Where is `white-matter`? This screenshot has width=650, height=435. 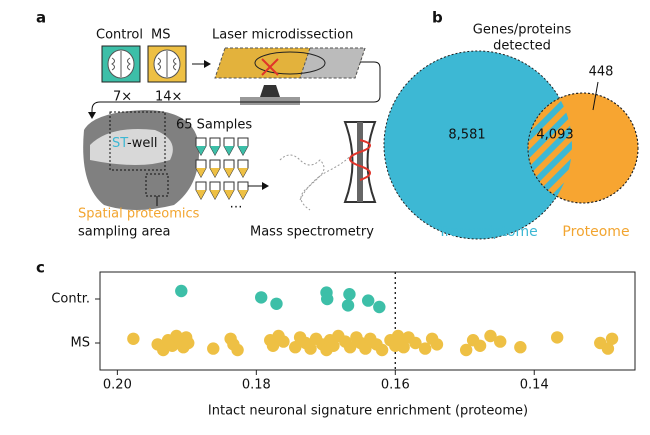
white-matter is located at coordinates (131, 147).